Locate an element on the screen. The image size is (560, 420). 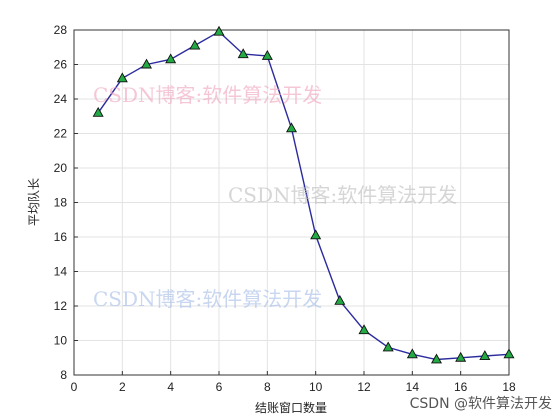
watermark-blue: CSDN博客:软件算法开发 is located at coordinates (207, 299).